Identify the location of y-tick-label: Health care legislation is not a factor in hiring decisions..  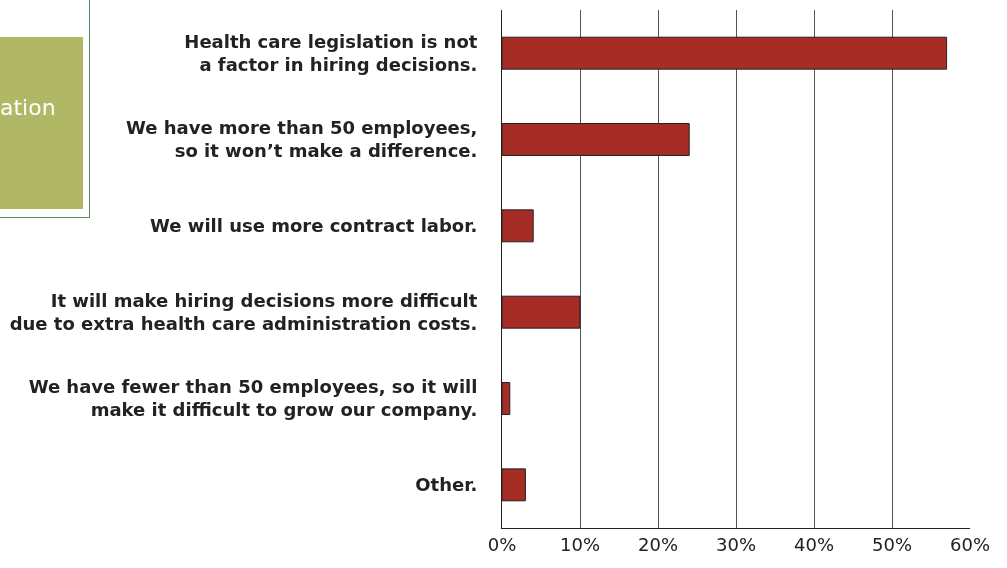
(331, 53).